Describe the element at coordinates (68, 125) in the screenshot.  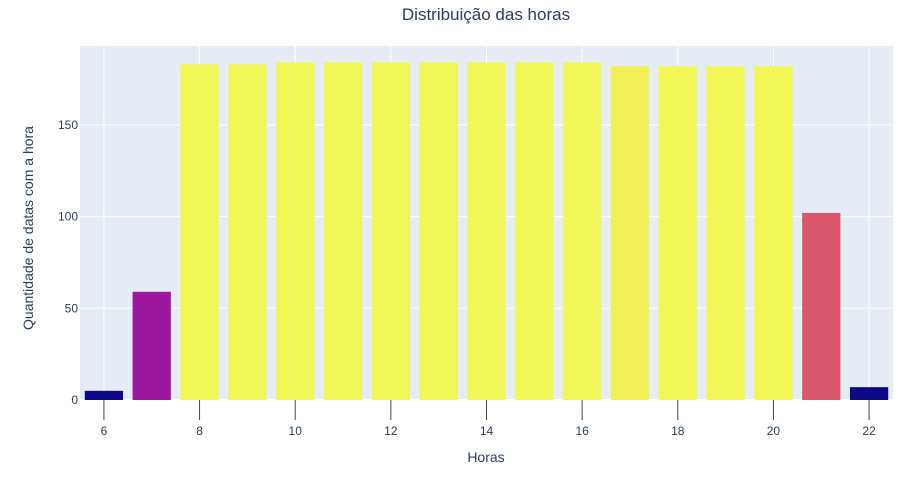
I see `y-tick-label: 150` at that location.